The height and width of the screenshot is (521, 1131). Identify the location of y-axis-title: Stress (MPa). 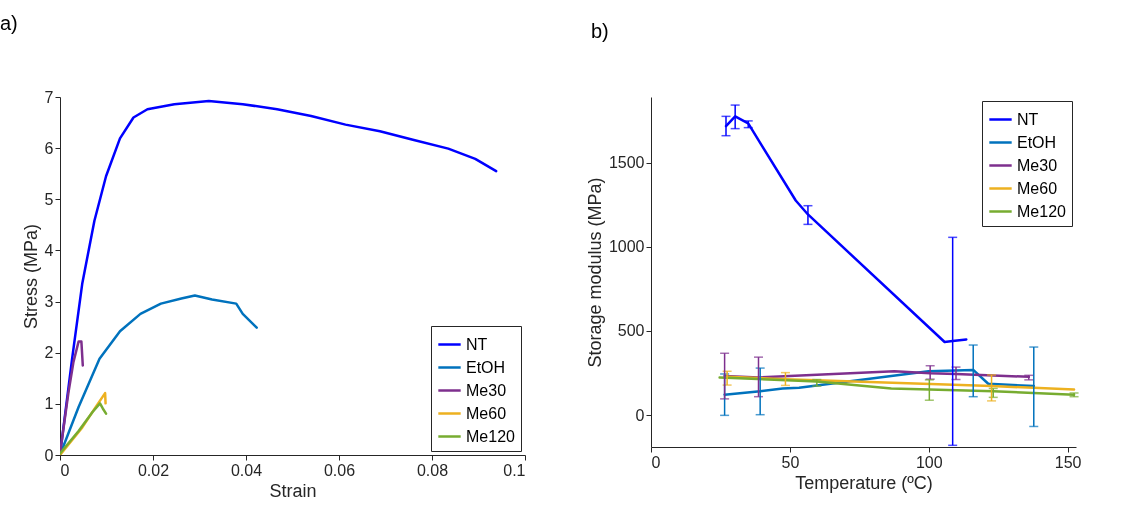
(30, 276).